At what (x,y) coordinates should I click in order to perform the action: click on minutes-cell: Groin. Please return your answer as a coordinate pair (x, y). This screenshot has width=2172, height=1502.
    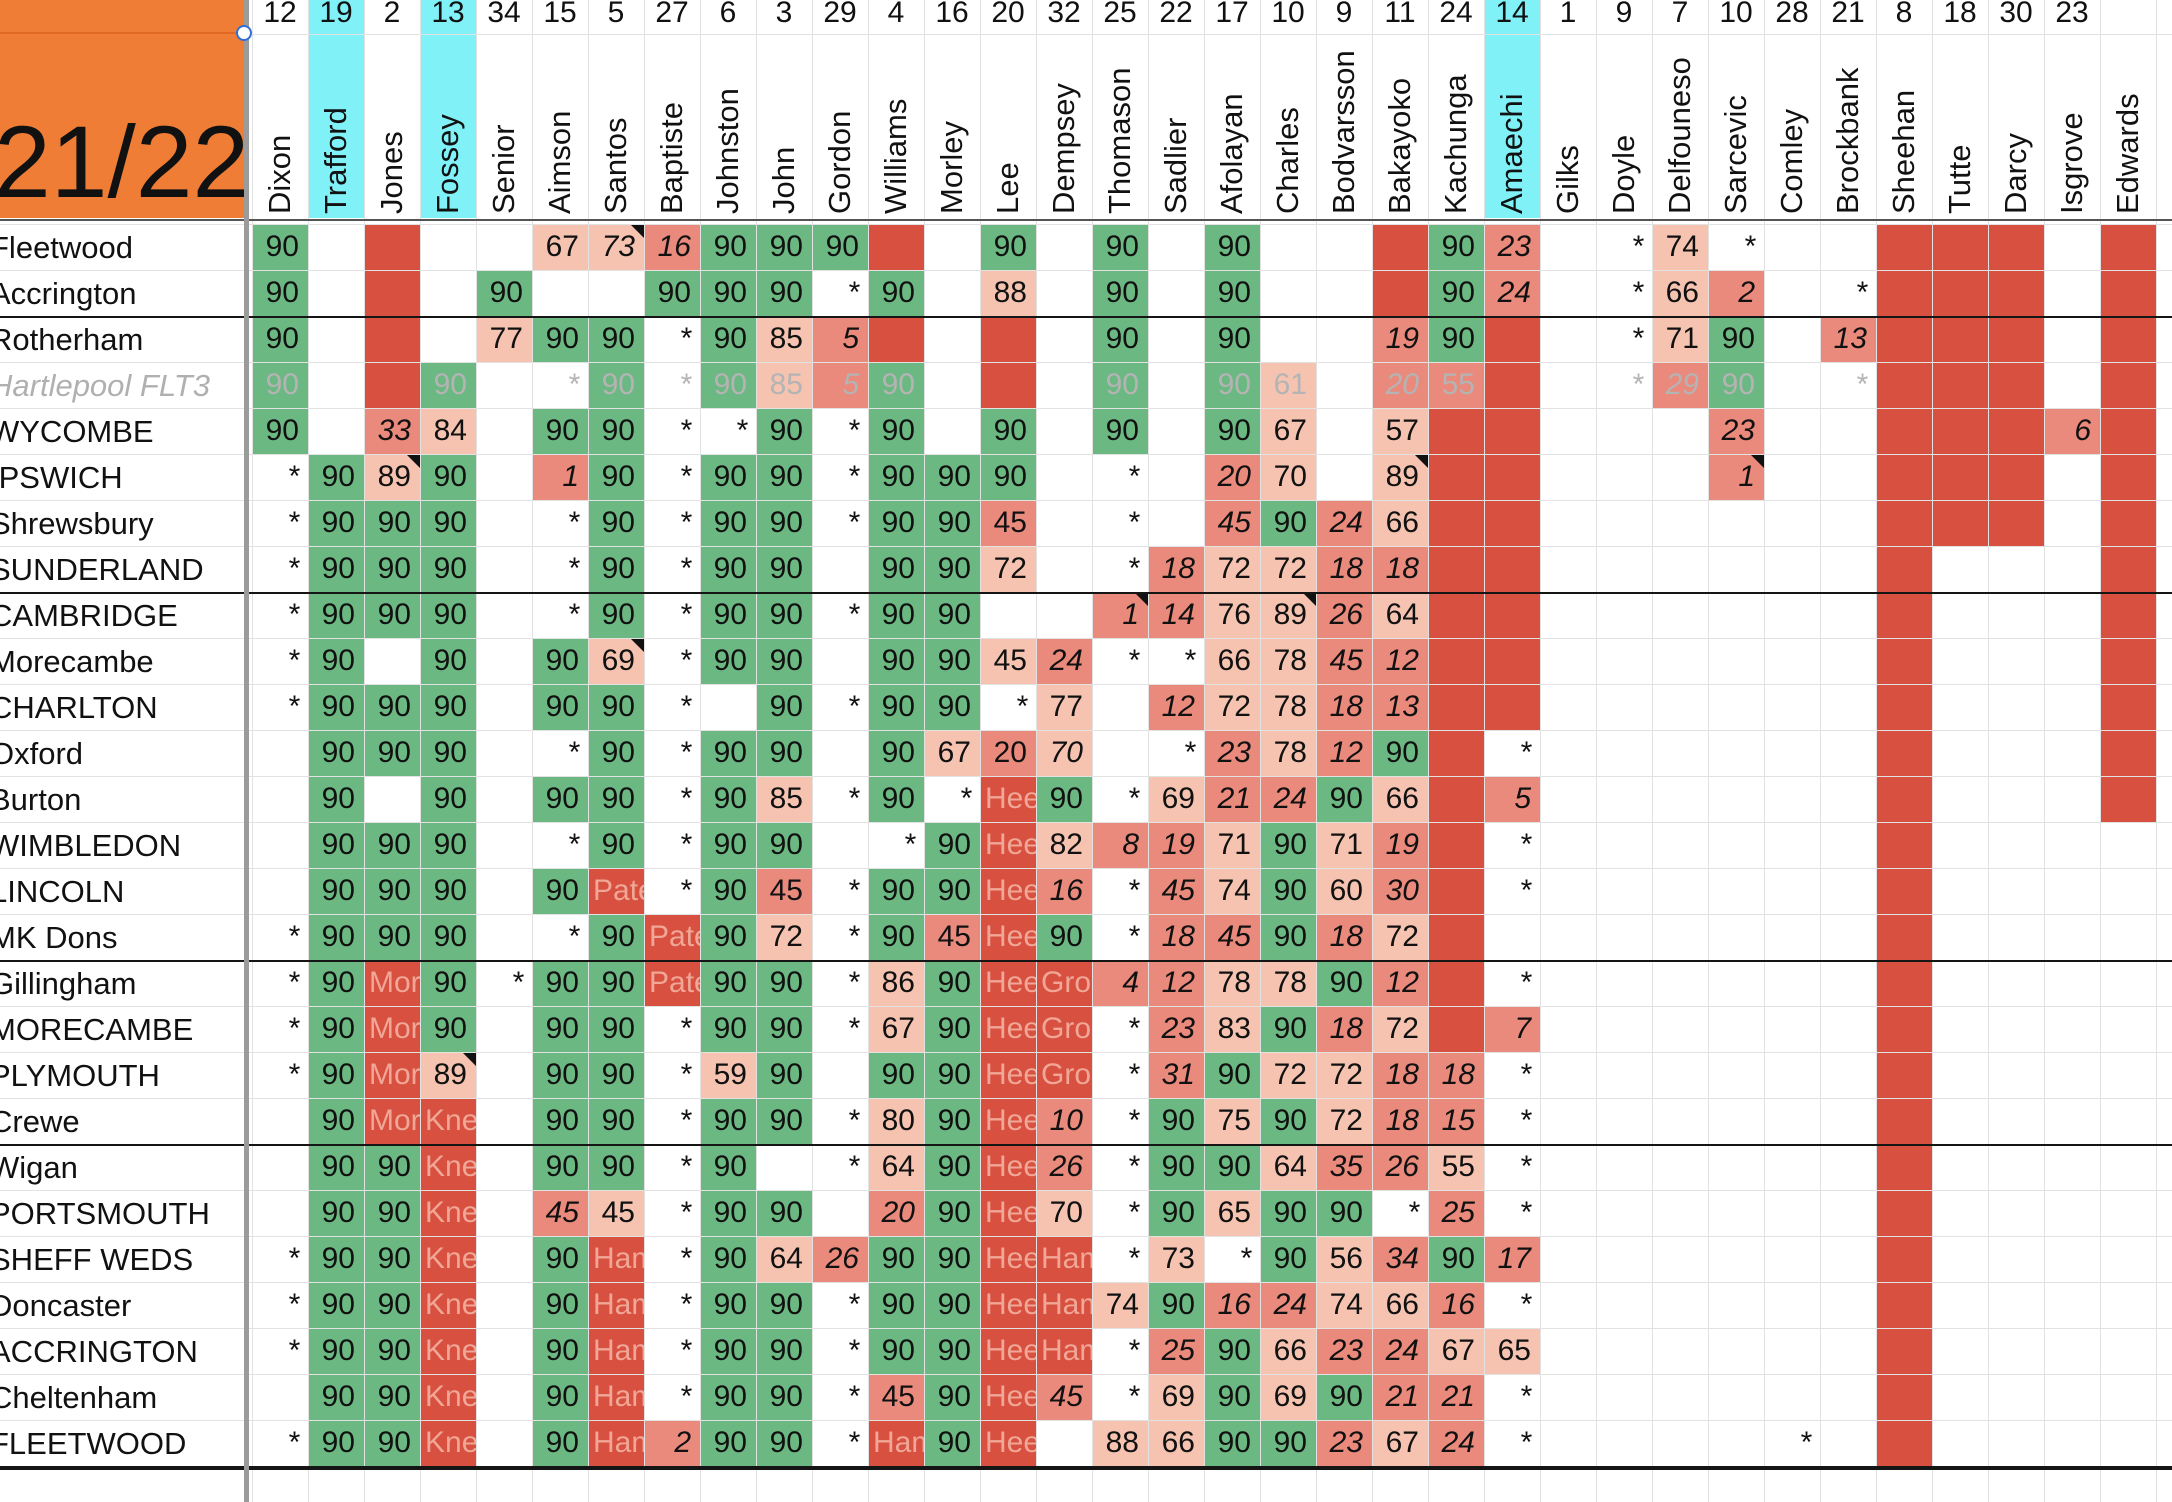
    Looking at the image, I should click on (1064, 1075).